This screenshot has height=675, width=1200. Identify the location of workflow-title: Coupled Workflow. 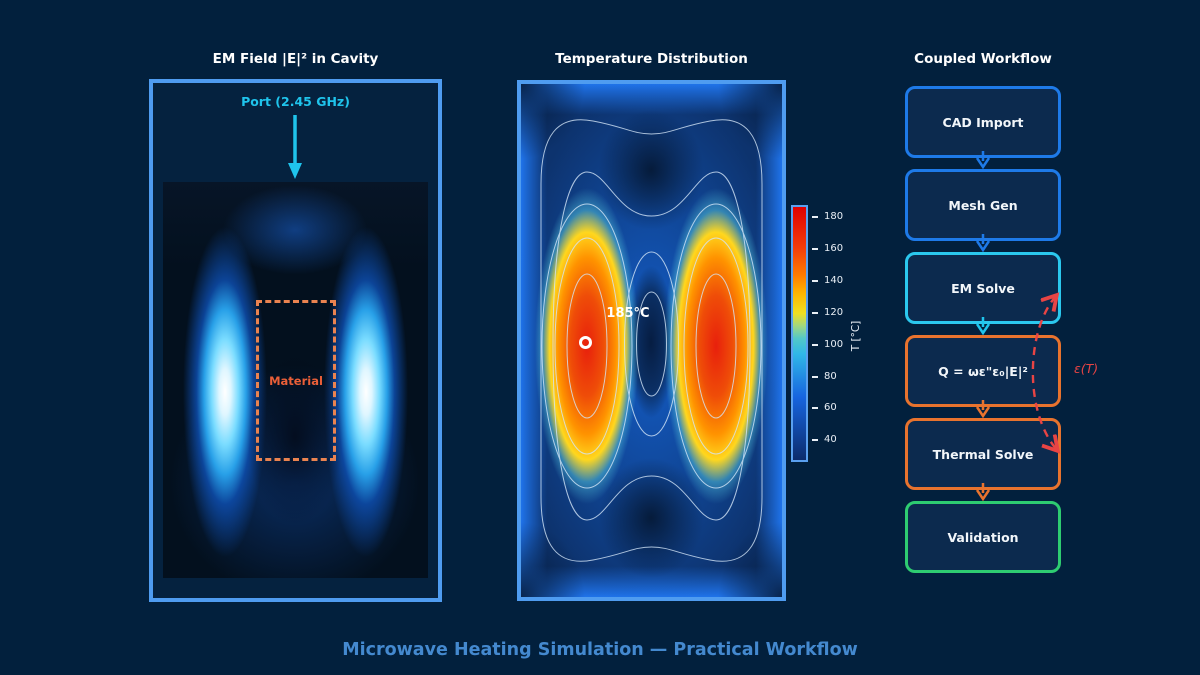
(983, 59).